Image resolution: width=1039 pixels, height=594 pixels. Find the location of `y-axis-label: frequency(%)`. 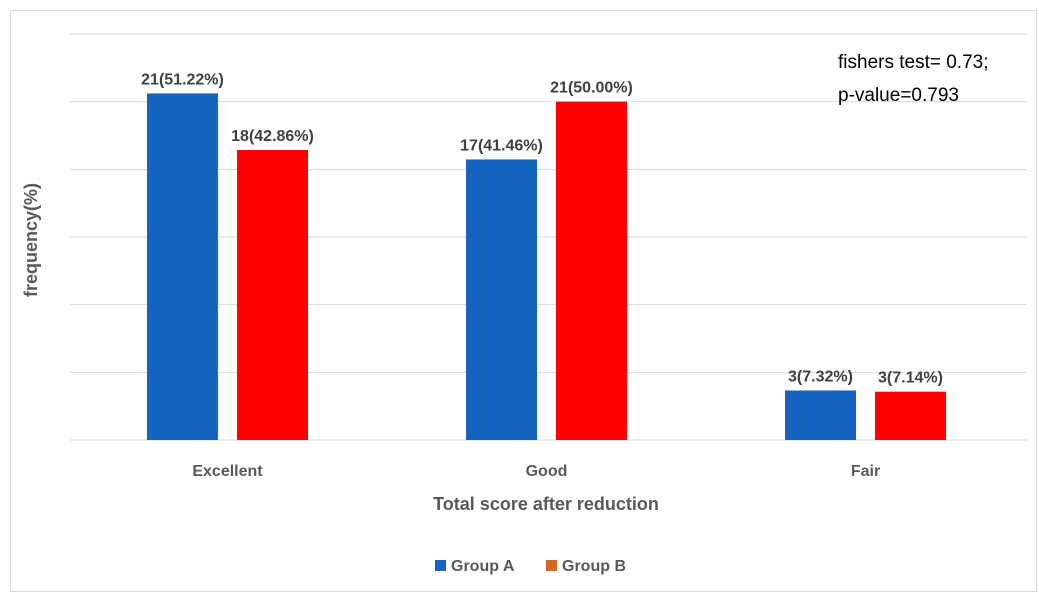

y-axis-label: frequency(%) is located at coordinates (31, 240).